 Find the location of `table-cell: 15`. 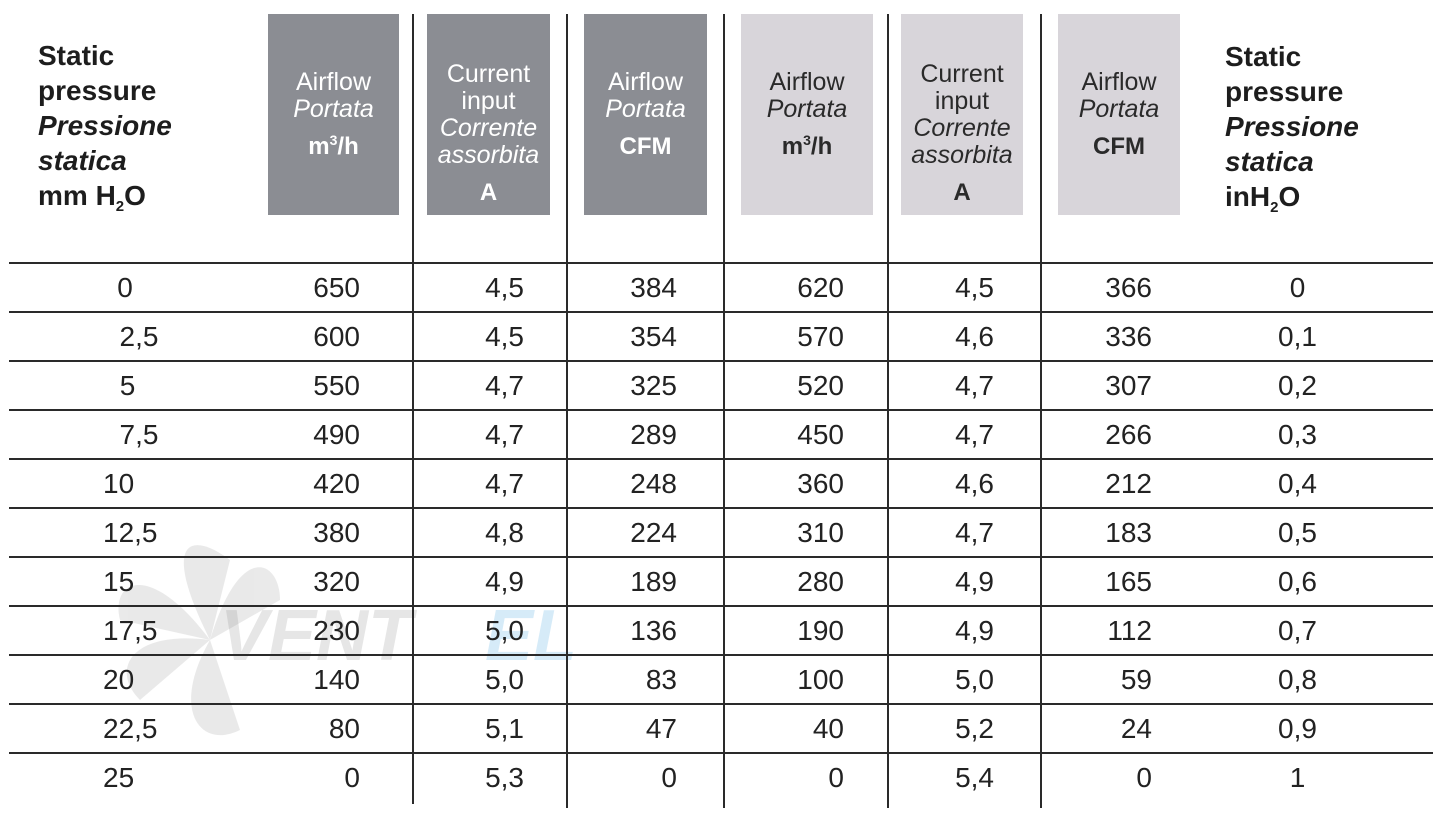

table-cell: 15 is located at coordinates (119, 581).